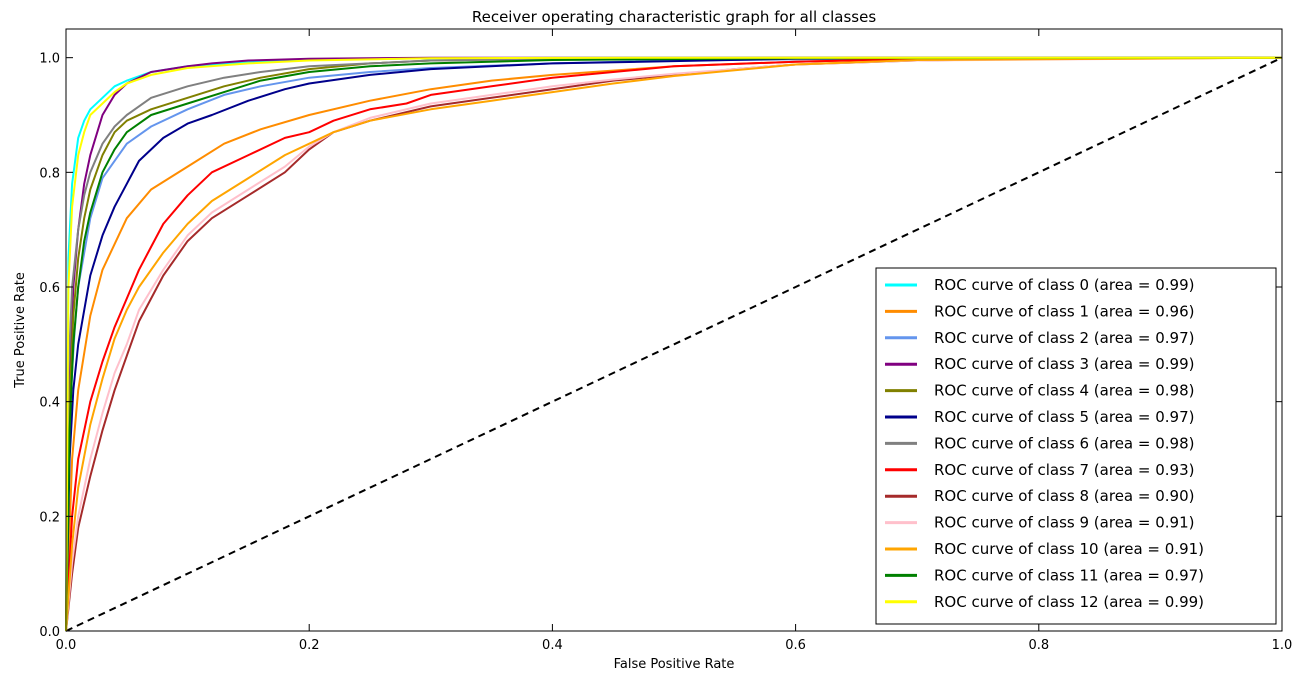 Image resolution: width=1307 pixels, height=675 pixels. What do you see at coordinates (1069, 575) in the screenshot?
I see `legend-label: ROC curve of class 11 (area = 0.97)` at bounding box center [1069, 575].